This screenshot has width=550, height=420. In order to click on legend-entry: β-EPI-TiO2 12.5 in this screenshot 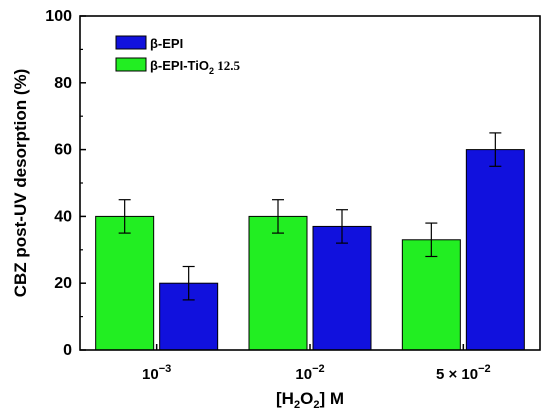, I will do `click(195, 67)`.